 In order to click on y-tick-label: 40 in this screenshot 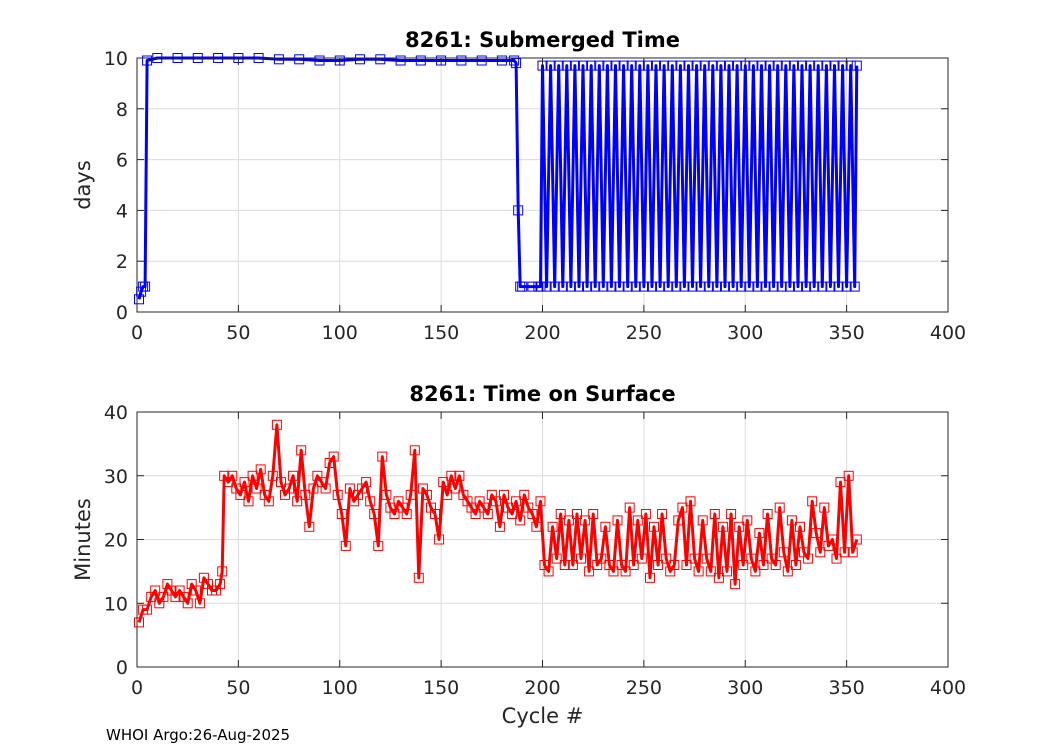, I will do `click(116, 413)`.